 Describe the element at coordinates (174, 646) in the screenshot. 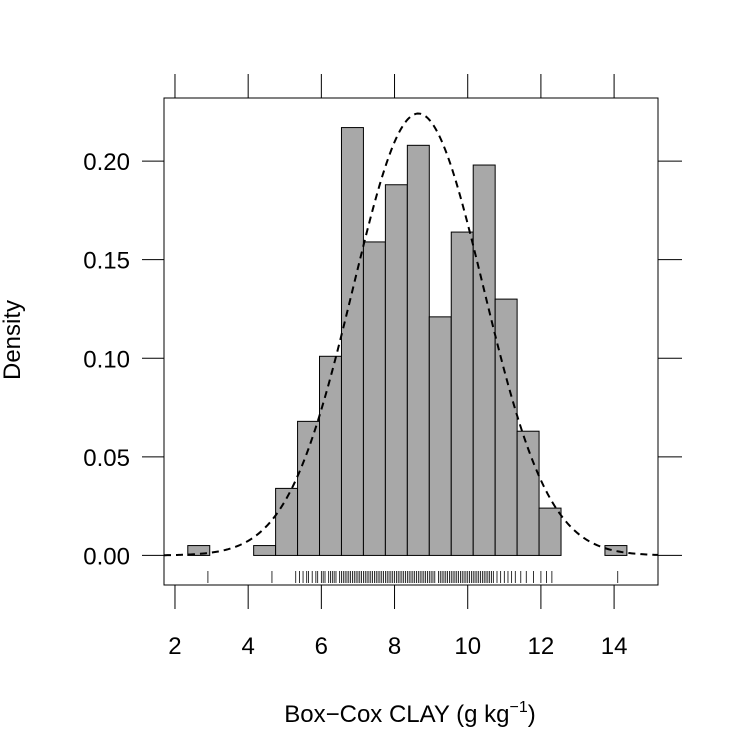

I see `x-tick-label: 2` at that location.